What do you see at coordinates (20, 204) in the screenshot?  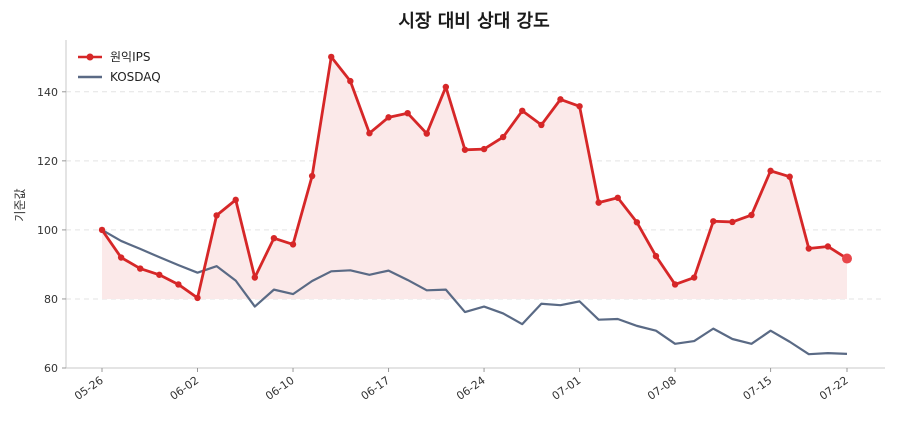 I see `y-axis-label: 기준값` at bounding box center [20, 204].